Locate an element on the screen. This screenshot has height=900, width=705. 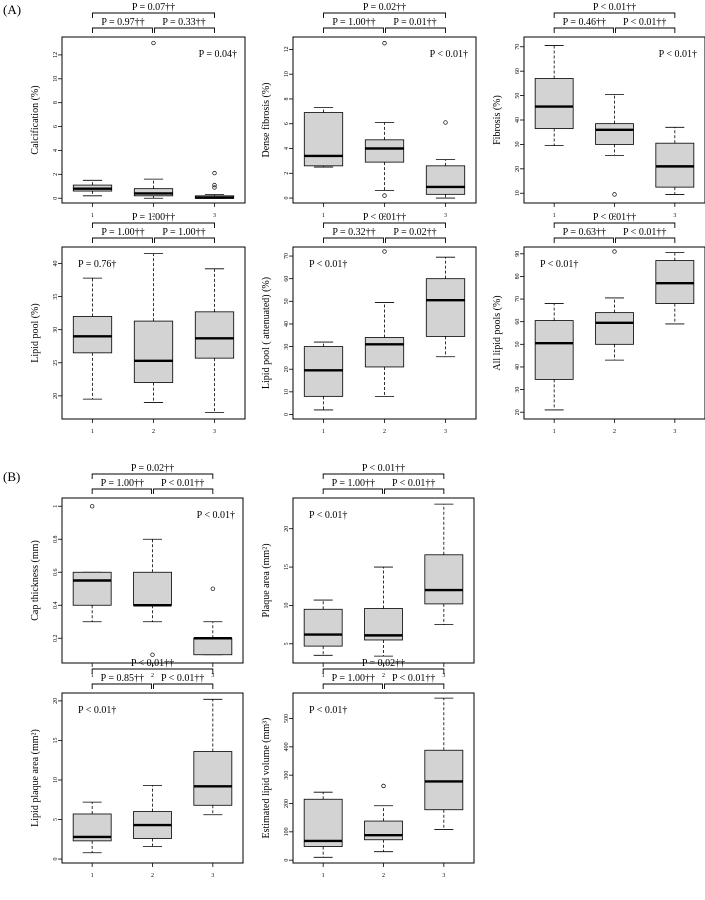
comparison-label-1-2: P = 0.97†† is located at coordinates (122, 22).